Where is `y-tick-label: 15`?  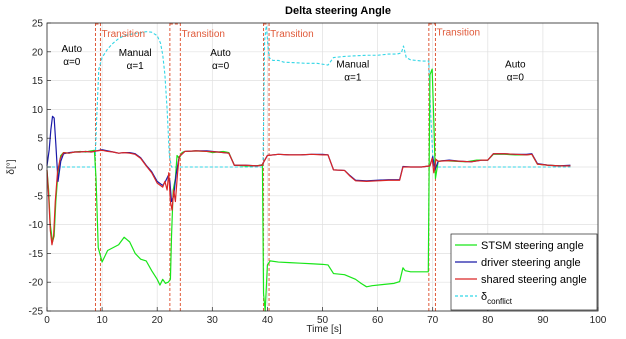
y-tick-label: 15 is located at coordinates (38, 81).